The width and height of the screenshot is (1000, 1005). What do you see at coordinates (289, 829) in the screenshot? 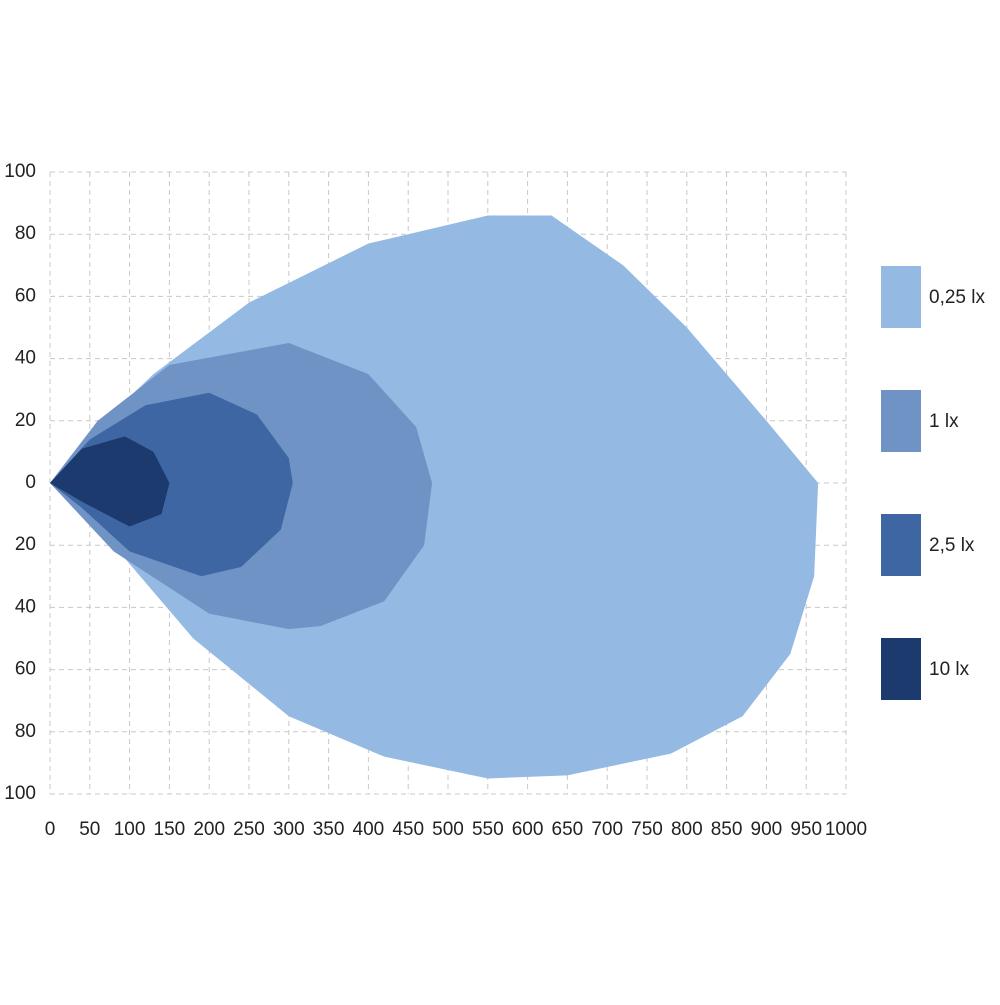
I see `x-tick-label: 300` at bounding box center [289, 829].